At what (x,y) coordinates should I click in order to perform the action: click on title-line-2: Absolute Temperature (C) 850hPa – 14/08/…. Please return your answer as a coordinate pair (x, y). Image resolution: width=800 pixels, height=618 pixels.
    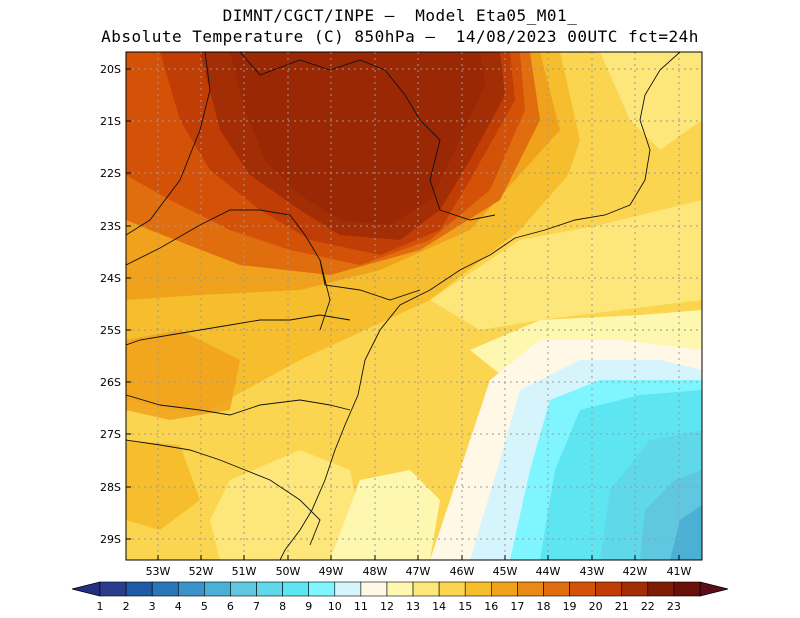
    Looking at the image, I should click on (400, 36).